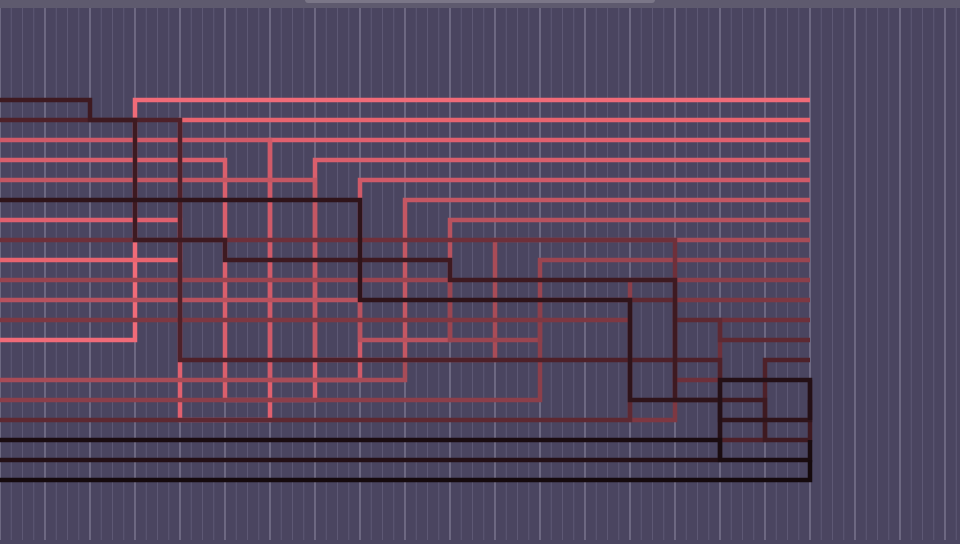 This screenshot has width=960, height=544. I want to click on top-bar-tab, so click(480, 1).